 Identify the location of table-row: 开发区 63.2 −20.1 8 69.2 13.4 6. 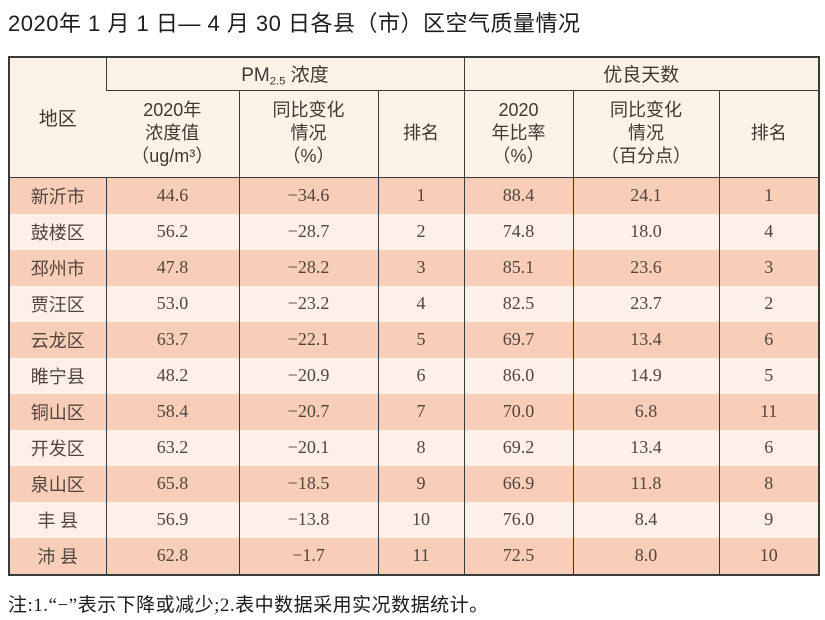
(414, 447).